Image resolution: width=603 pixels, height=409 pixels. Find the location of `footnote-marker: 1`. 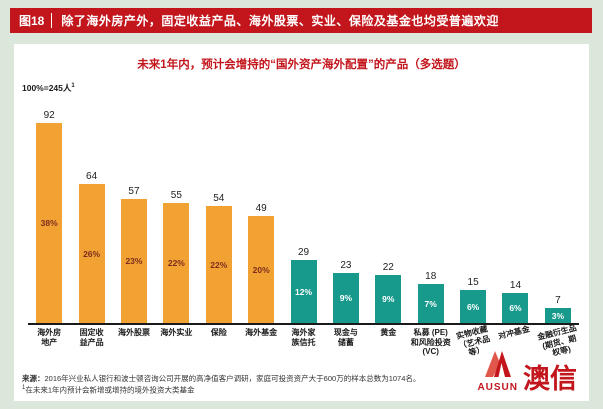

footnote-marker: 1 is located at coordinates (73, 86).